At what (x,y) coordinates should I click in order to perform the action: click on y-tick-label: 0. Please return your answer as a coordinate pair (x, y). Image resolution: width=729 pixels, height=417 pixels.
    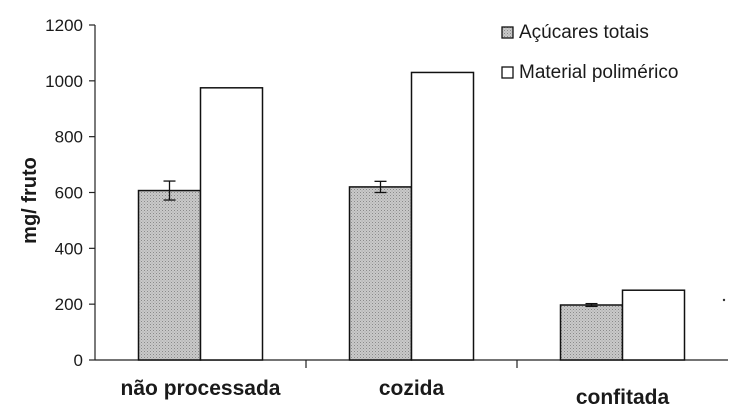
    Looking at the image, I should click on (78, 360).